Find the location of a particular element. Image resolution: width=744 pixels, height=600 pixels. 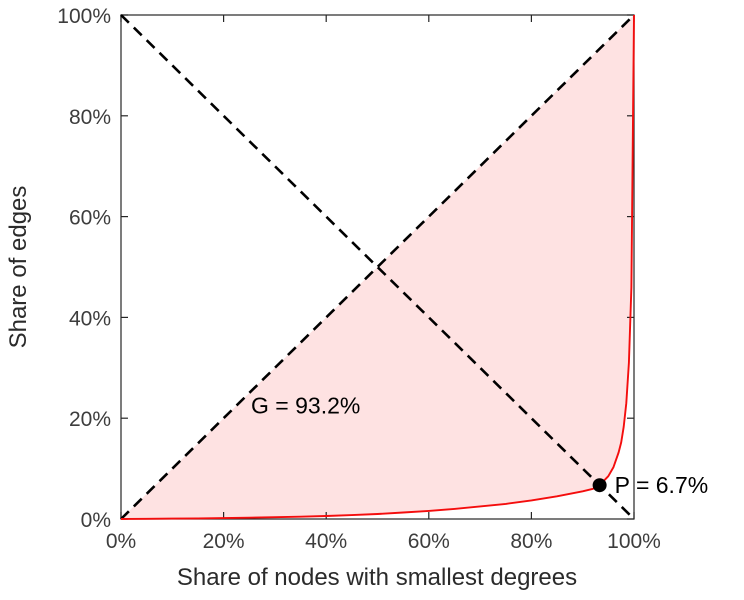

y-tick-label: 0% is located at coordinates (96, 520).